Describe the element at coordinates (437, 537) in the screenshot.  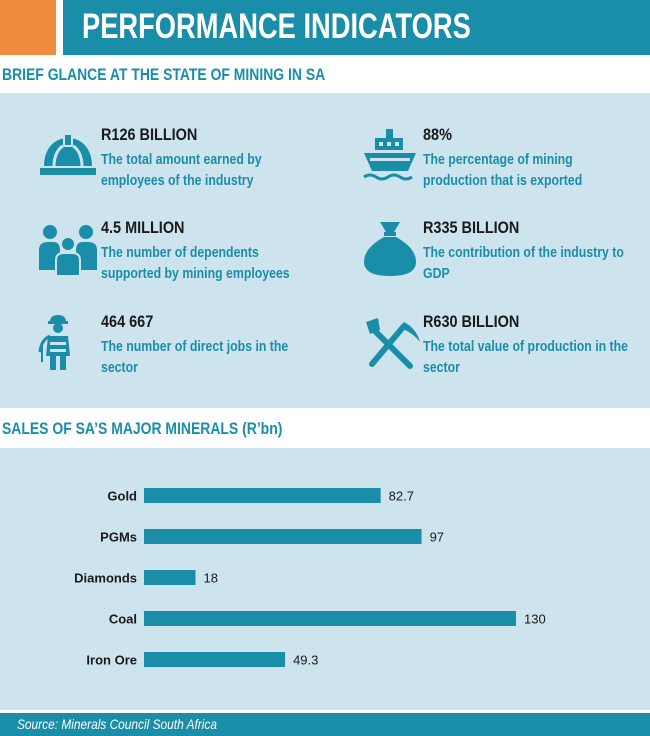
I see `value-label: 97` at that location.